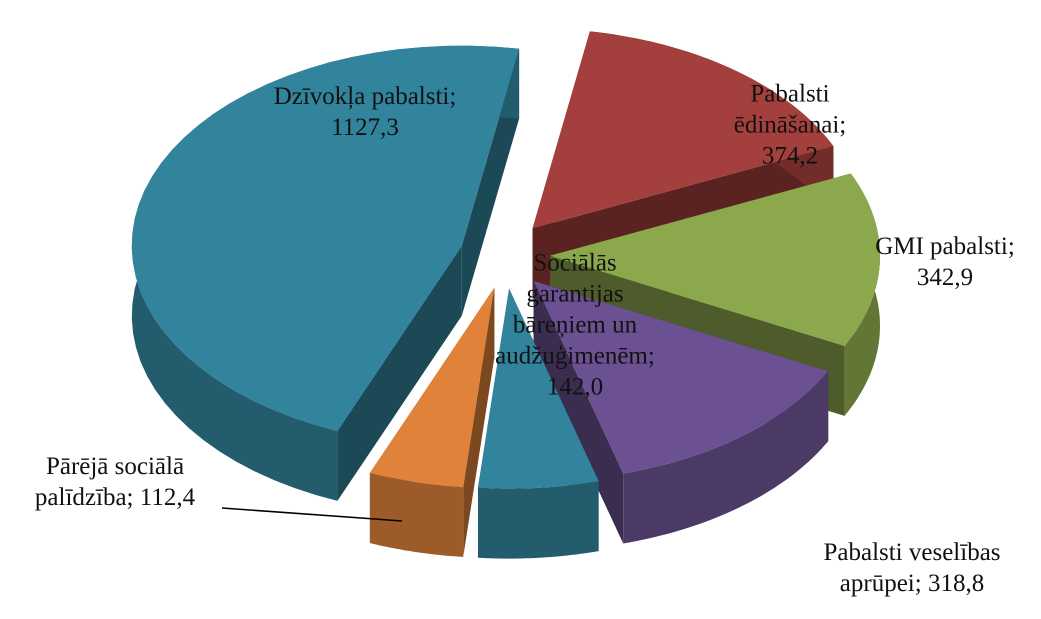  Describe the element at coordinates (115, 482) in the screenshot. I see `data-label: Pārējā sociālā palīdzība; 112,4` at that location.